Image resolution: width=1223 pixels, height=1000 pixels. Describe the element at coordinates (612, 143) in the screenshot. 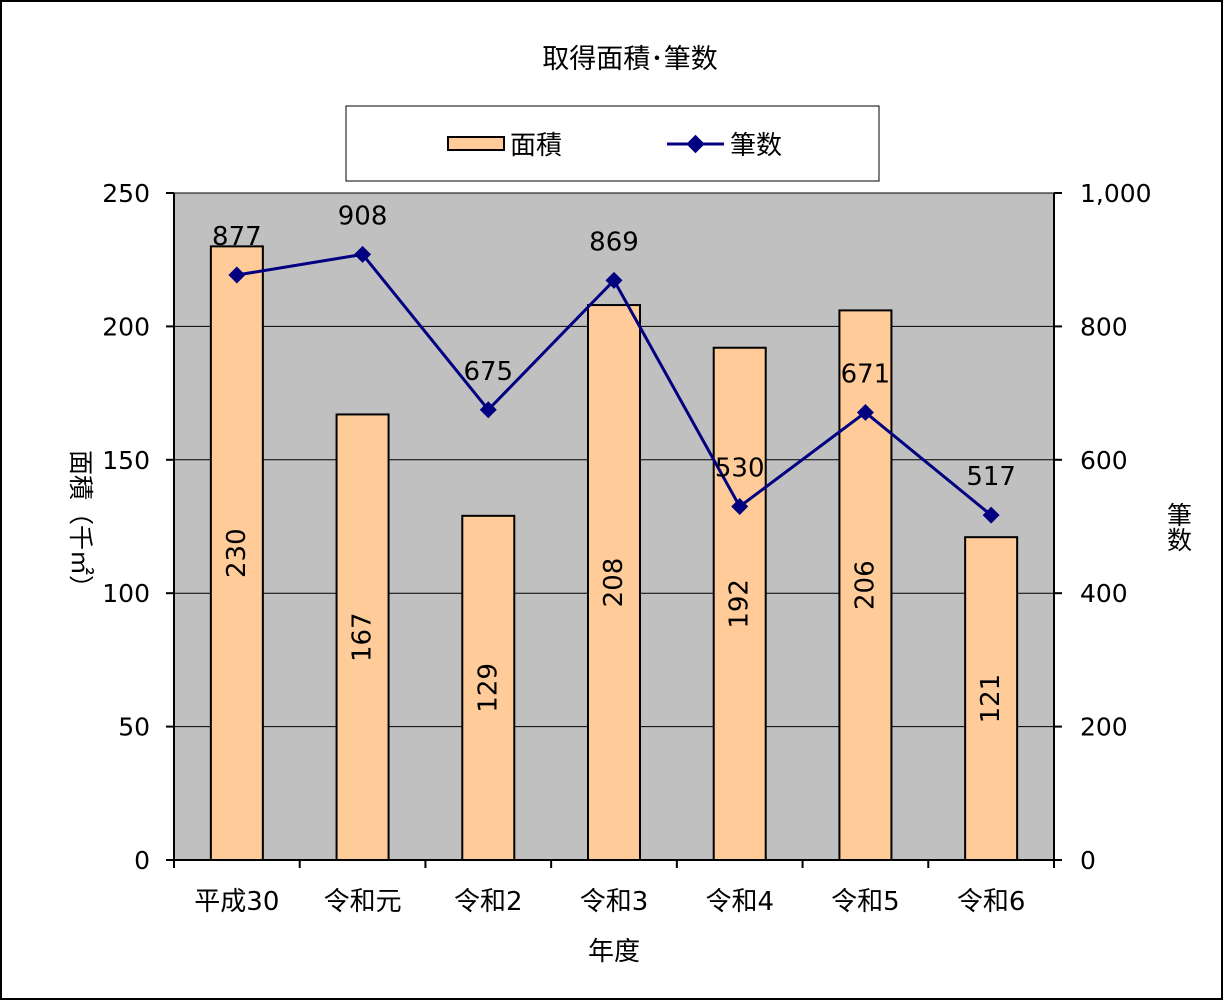

I see `legend: 面積 筆数` at that location.